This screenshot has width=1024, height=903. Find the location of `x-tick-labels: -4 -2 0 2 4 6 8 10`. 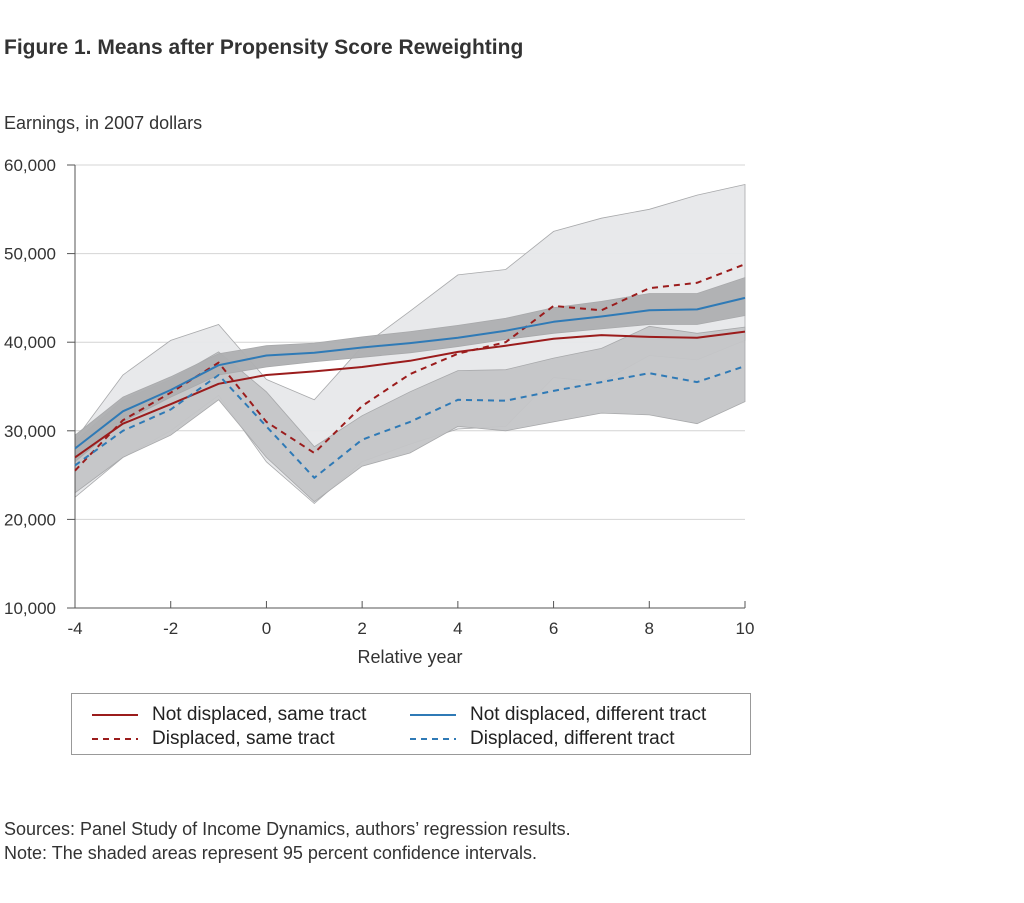

x-tick-labels: -4 -2 0 2 4 6 8 10 is located at coordinates (410, 628).